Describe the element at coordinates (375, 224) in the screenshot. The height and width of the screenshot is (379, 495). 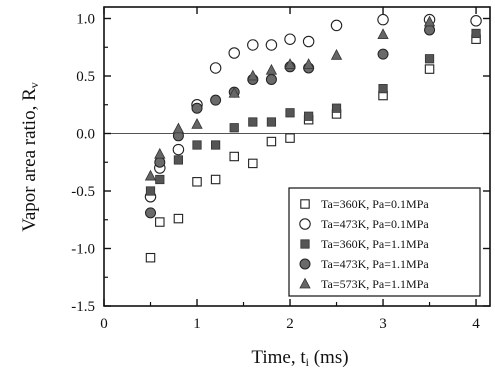
I see `legend-label: Ta=473K, Pa=0.1MPa` at that location.